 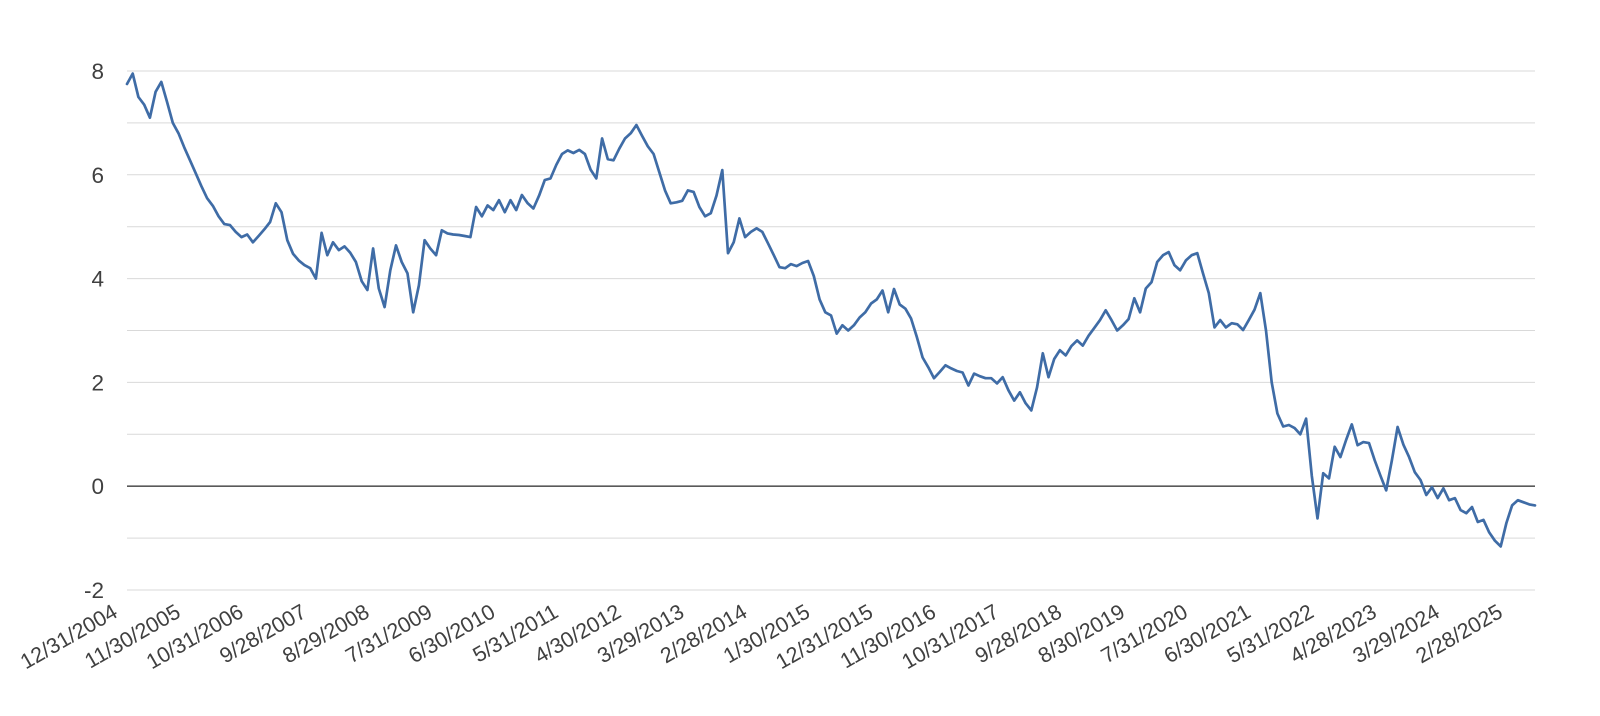 What do you see at coordinates (97, 71) in the screenshot?
I see `y-tick-label: 8` at bounding box center [97, 71].